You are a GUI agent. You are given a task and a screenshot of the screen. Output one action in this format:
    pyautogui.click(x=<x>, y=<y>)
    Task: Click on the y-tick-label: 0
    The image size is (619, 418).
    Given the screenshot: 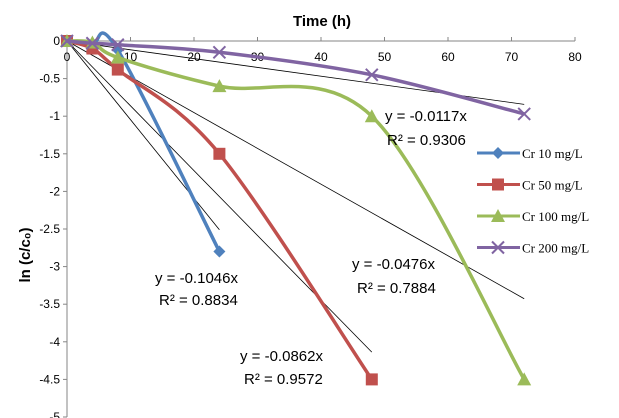 What is the action you would take?
    pyautogui.click(x=56, y=41)
    